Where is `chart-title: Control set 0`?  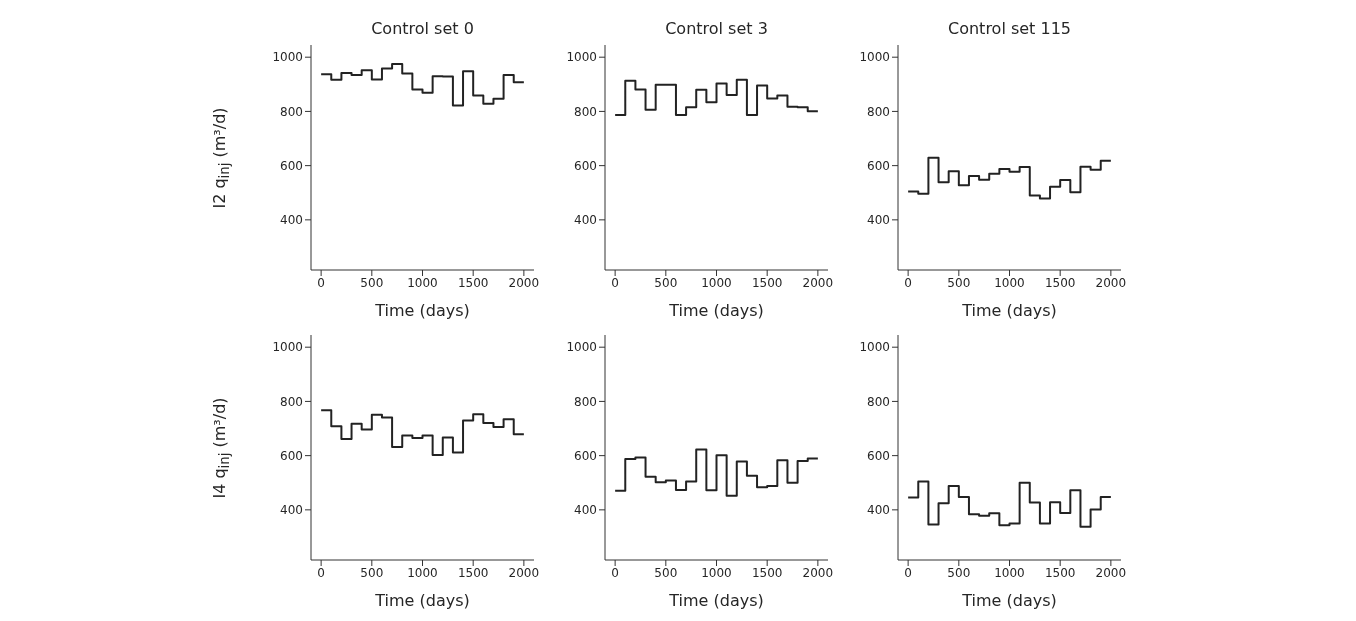 chart-title: Control set 0 is located at coordinates (422, 28).